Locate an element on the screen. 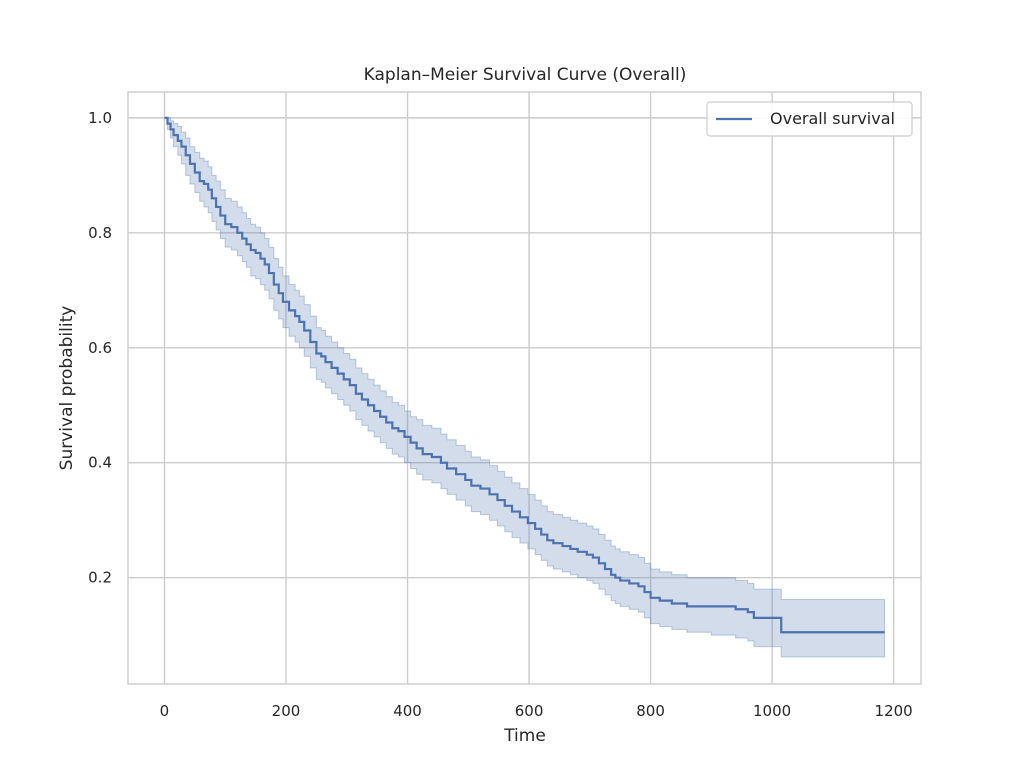  legend-box is located at coordinates (809, 119).